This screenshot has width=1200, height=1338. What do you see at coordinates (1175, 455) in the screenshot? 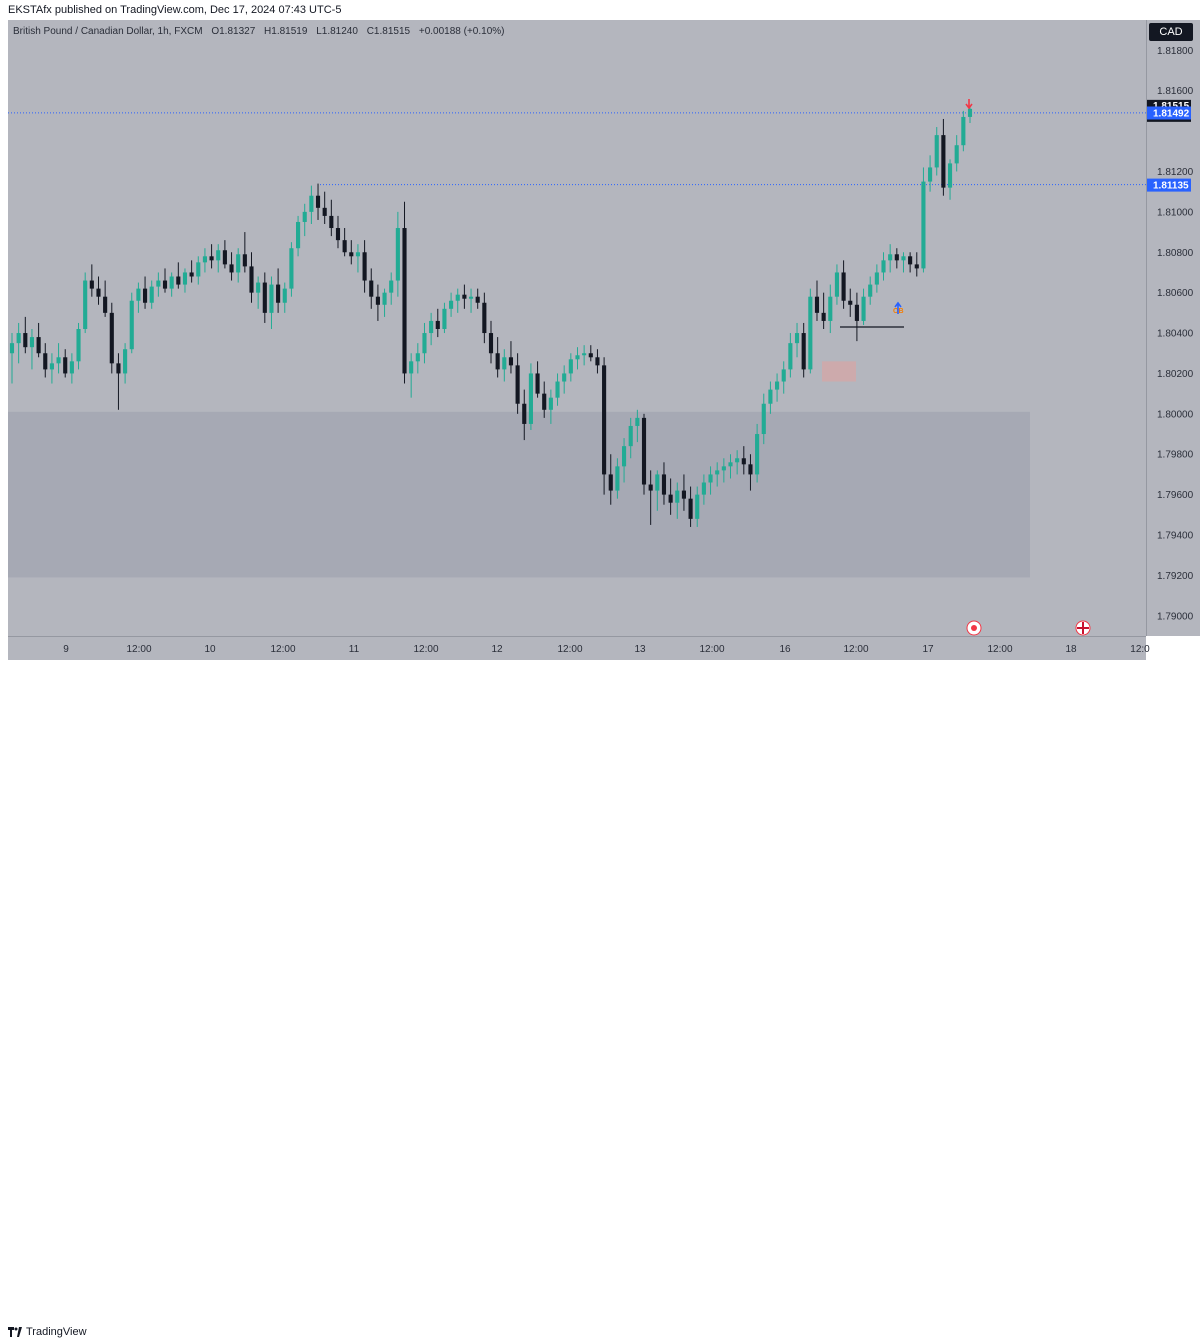
I see `price-tick-label: 1.79800` at bounding box center [1175, 455].